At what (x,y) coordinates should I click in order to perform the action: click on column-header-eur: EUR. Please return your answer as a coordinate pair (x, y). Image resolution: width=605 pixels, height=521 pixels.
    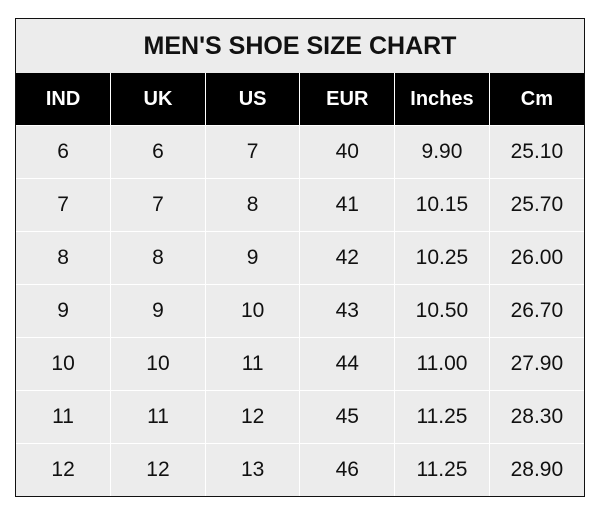
    Looking at the image, I should click on (347, 99).